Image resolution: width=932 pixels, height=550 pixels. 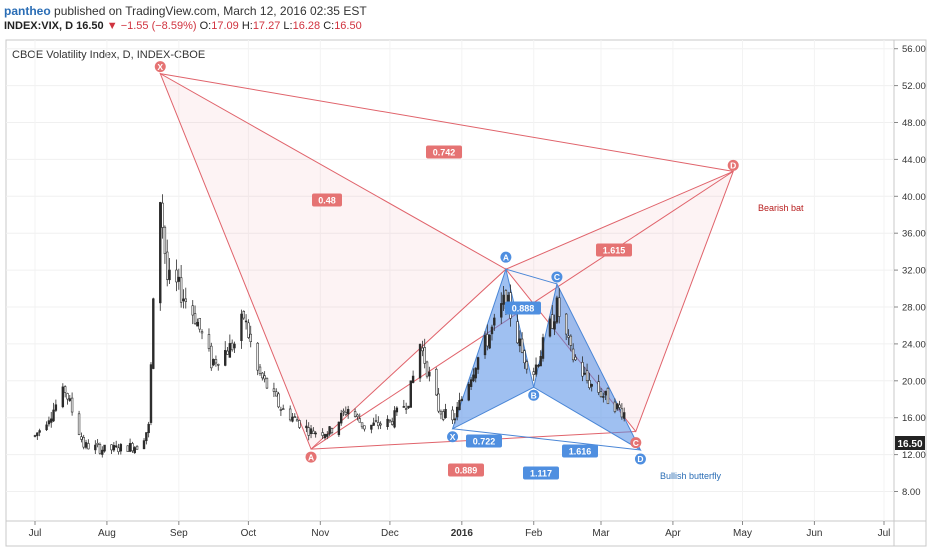 I want to click on y-tick-label: 40.00, so click(x=914, y=197).